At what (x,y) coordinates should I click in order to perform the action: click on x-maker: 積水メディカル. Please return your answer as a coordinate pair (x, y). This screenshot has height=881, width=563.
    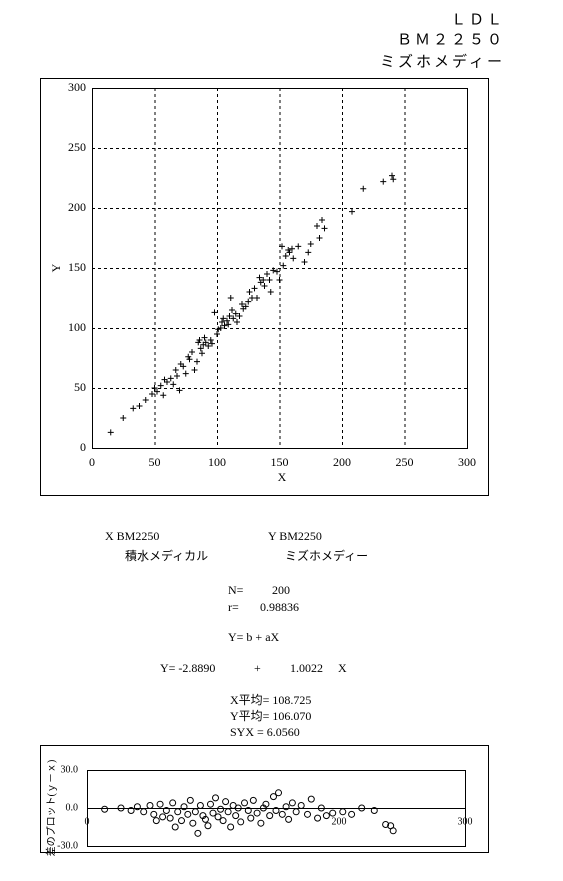
    Looking at the image, I should click on (166, 555).